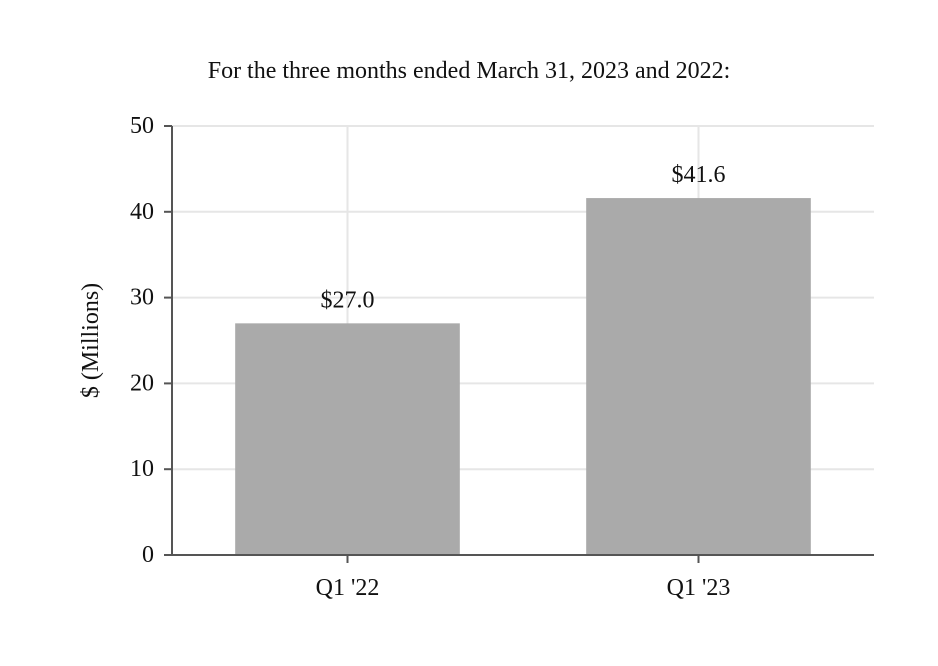  What do you see at coordinates (142, 383) in the screenshot?
I see `y-tick-label: 20` at bounding box center [142, 383].